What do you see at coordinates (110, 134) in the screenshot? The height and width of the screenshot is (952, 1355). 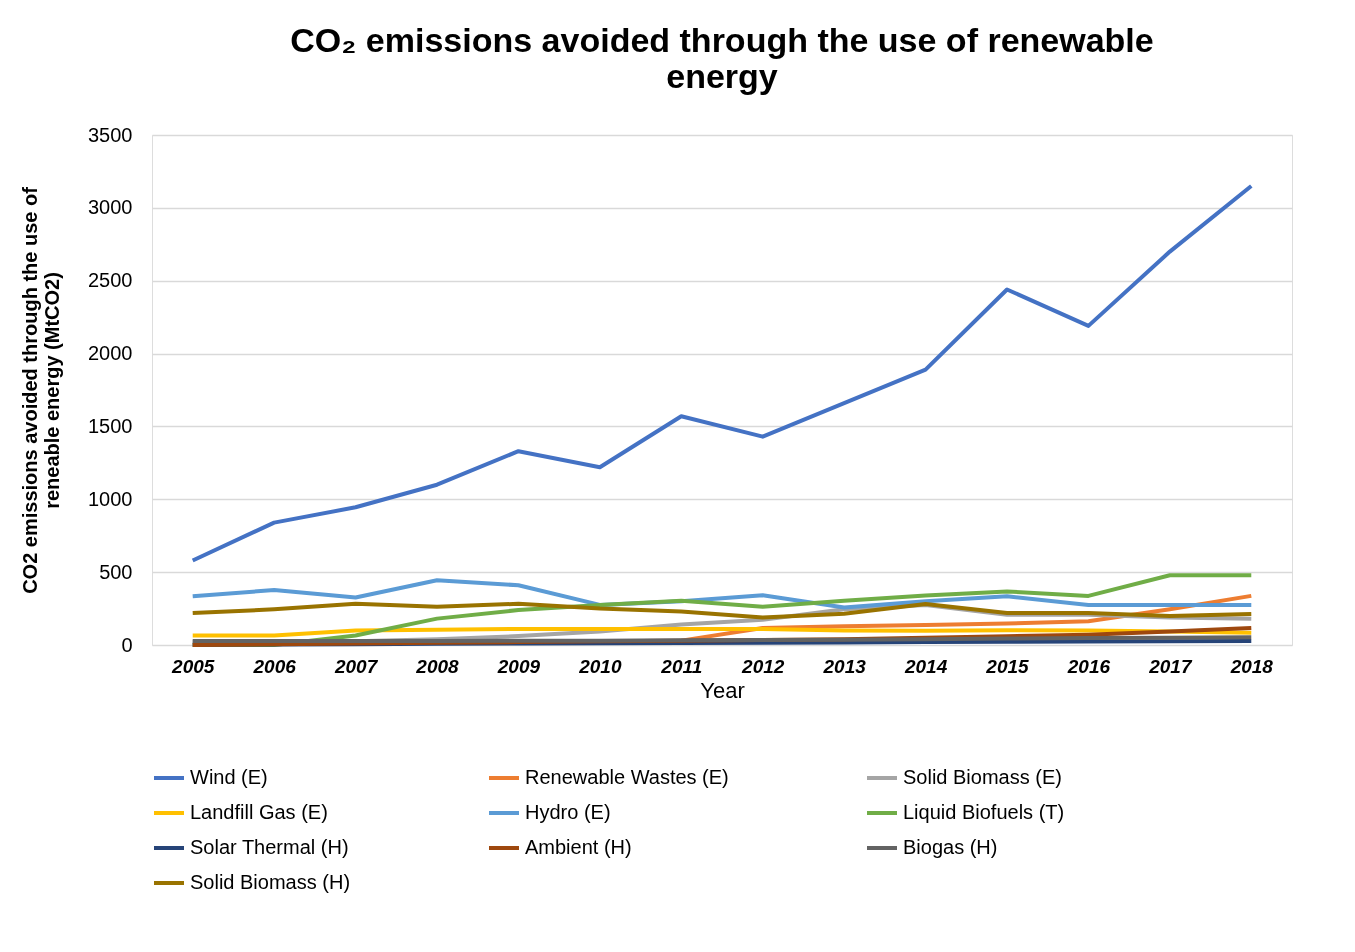 I see `y-tick-label: 3500` at bounding box center [110, 134].